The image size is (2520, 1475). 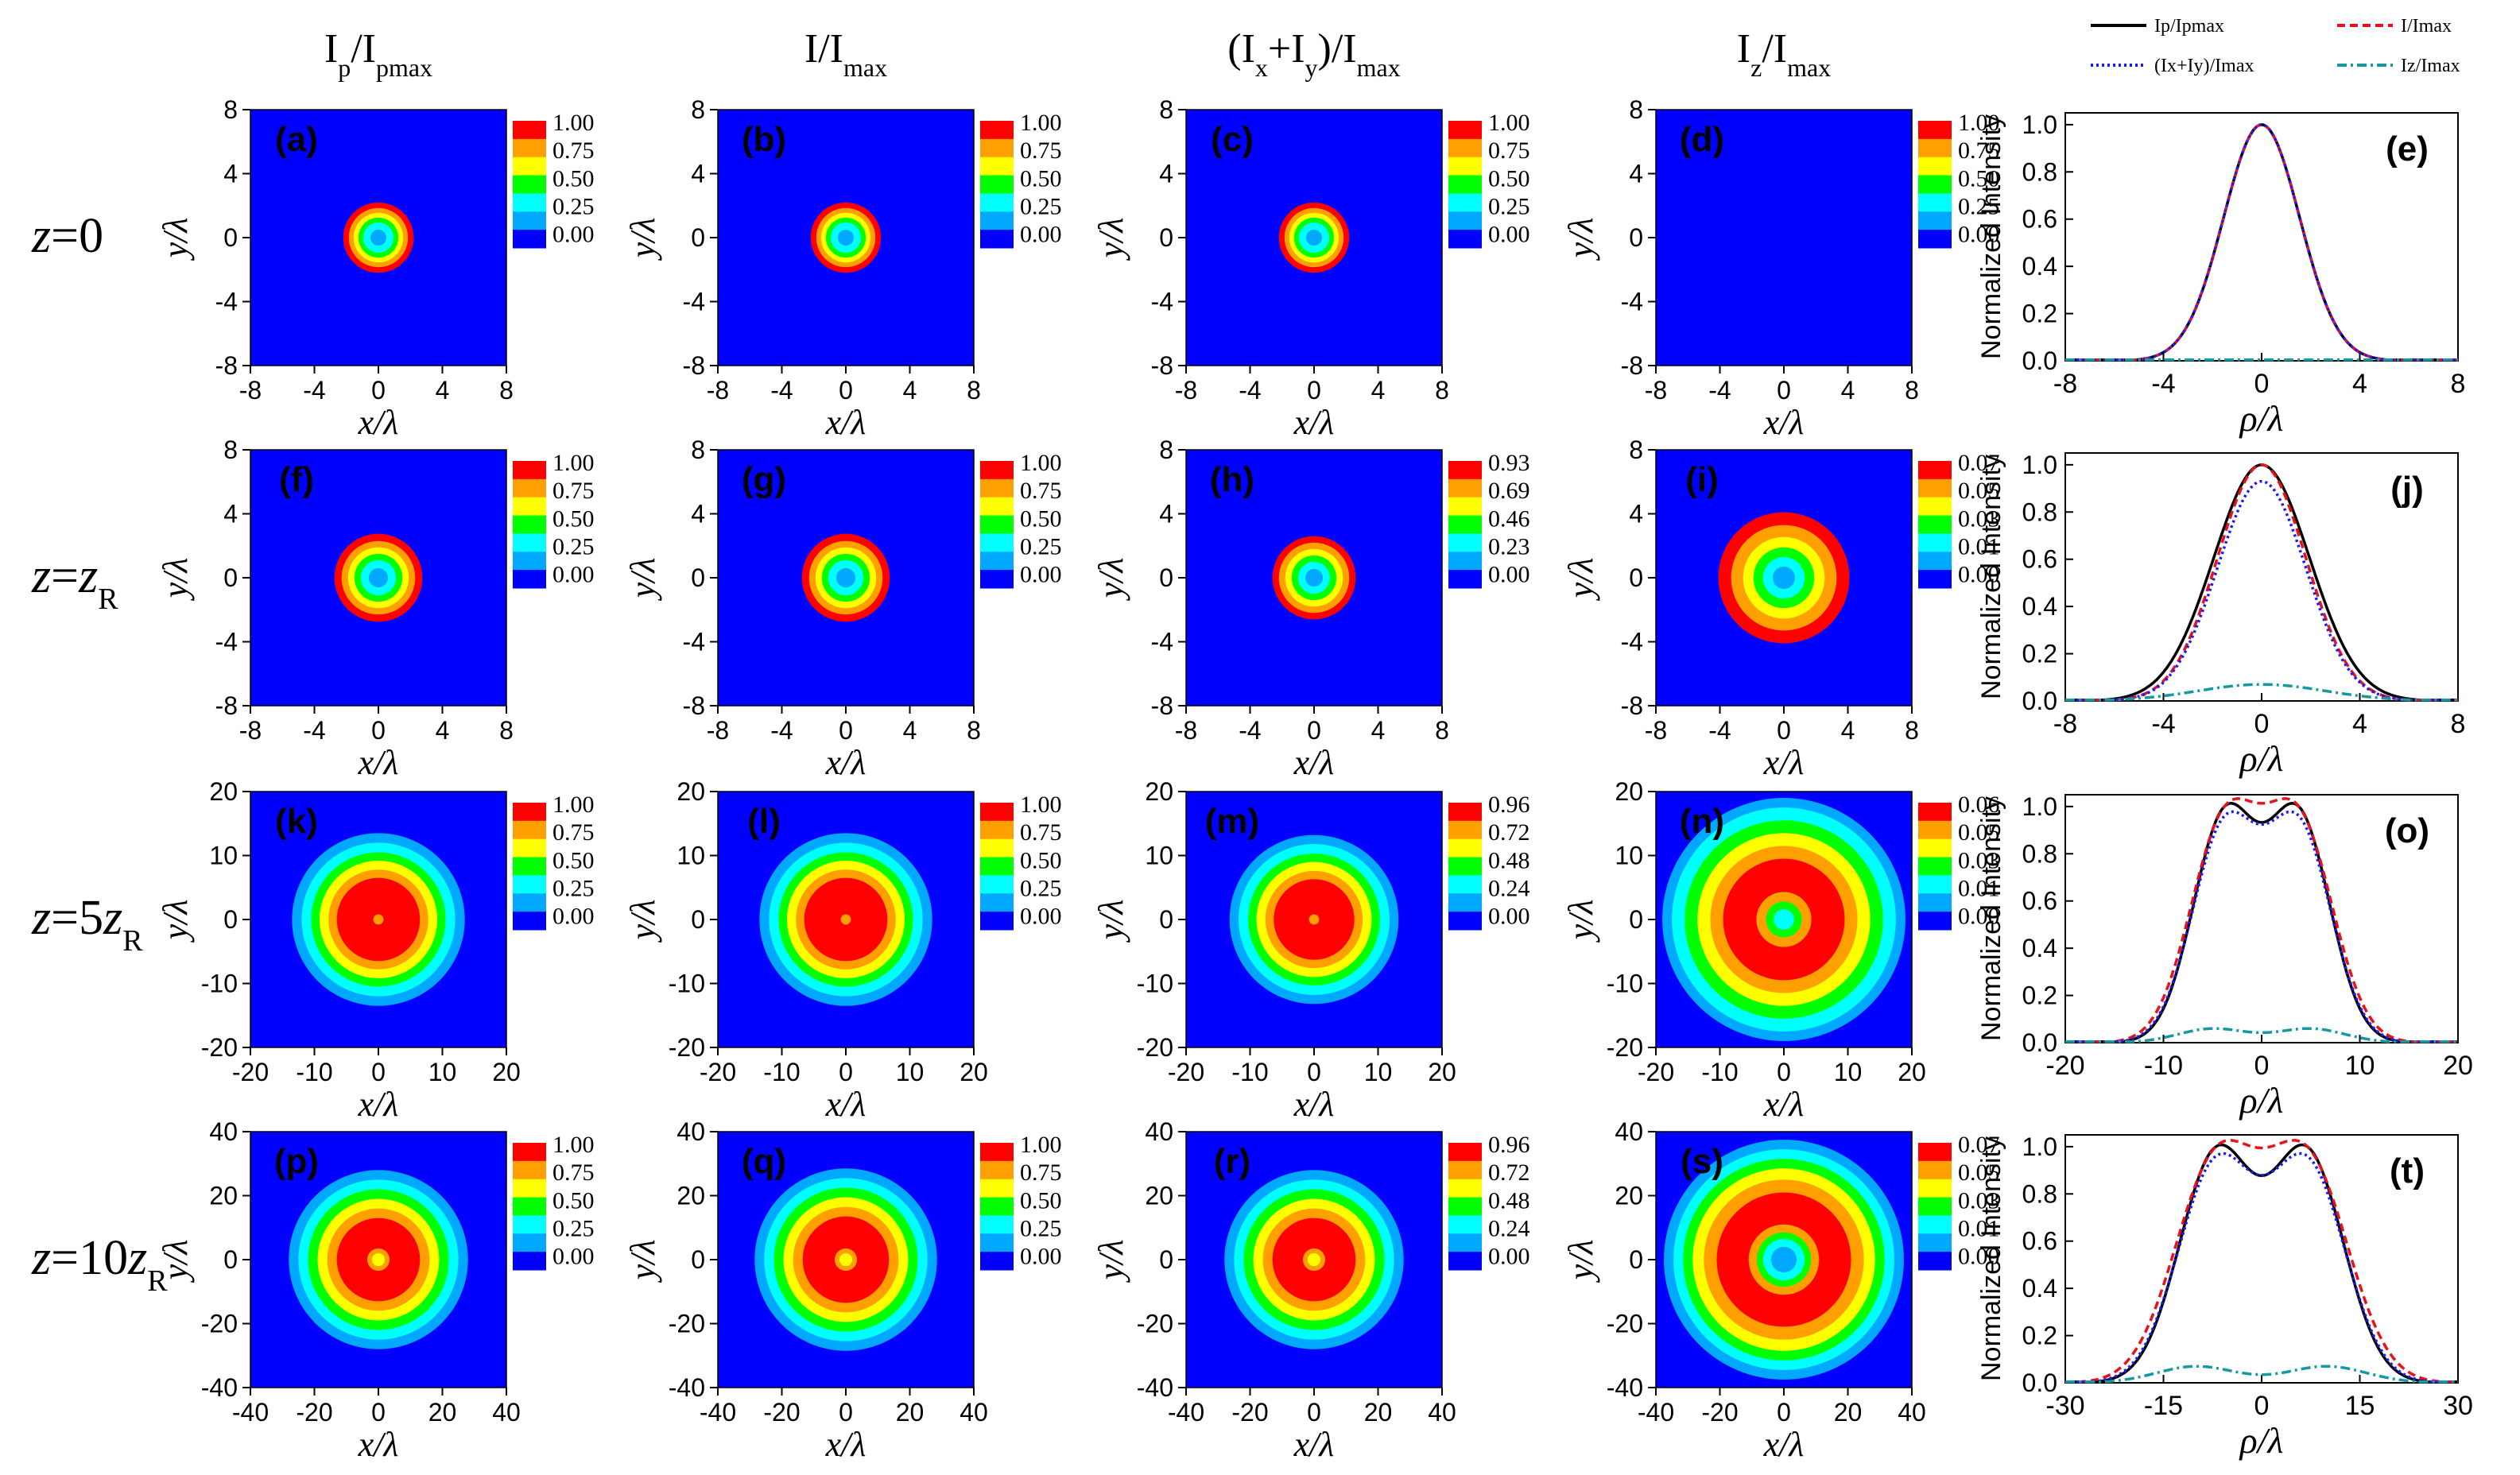 What do you see at coordinates (1313, 54) in the screenshot?
I see `column-title: (Ix+Iy)/Imax` at bounding box center [1313, 54].